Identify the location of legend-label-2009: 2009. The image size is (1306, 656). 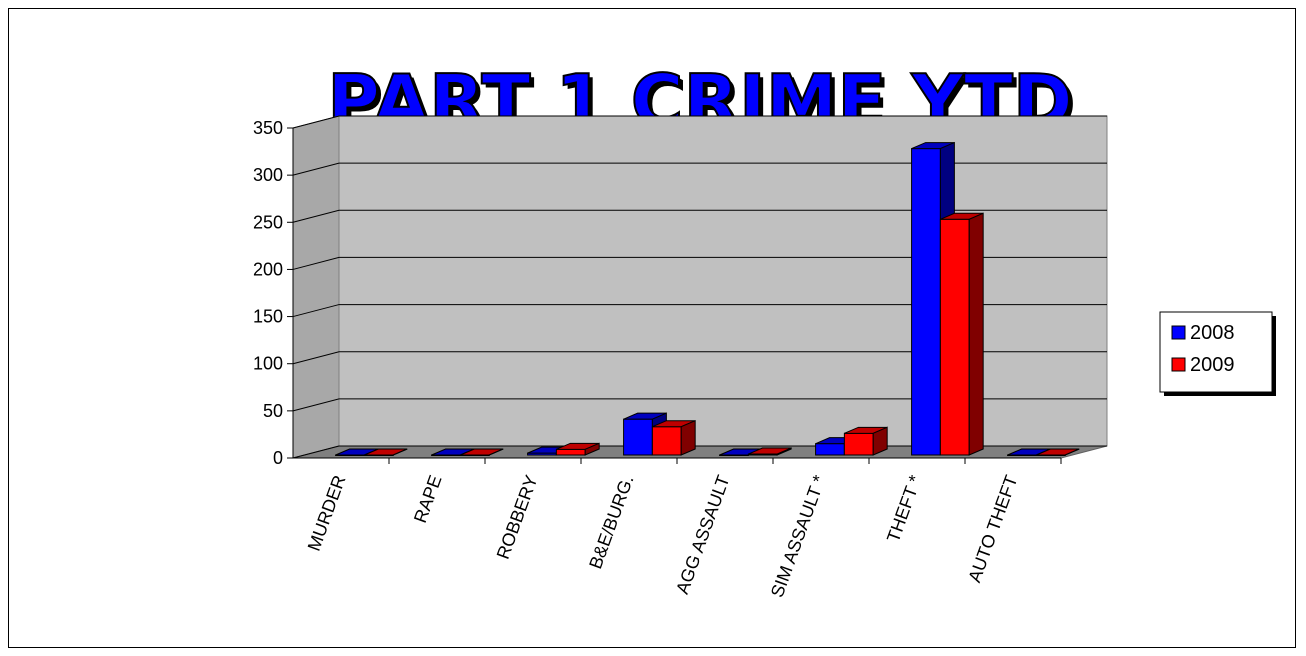
(1212, 365).